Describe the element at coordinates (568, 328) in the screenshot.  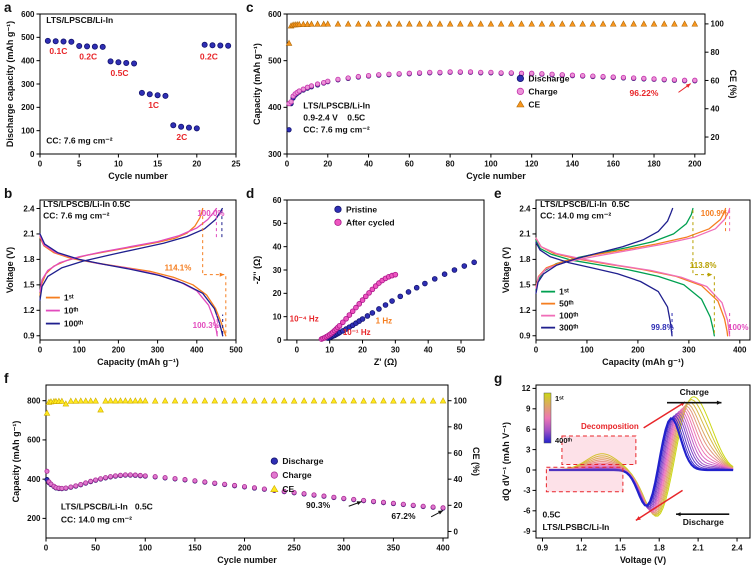
I see `svg-text: 300ᵗʰ` at that location.